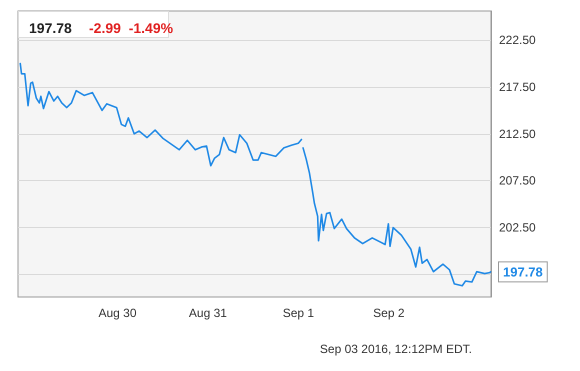  I want to click on y-tick-label: 212.50, so click(517, 133).